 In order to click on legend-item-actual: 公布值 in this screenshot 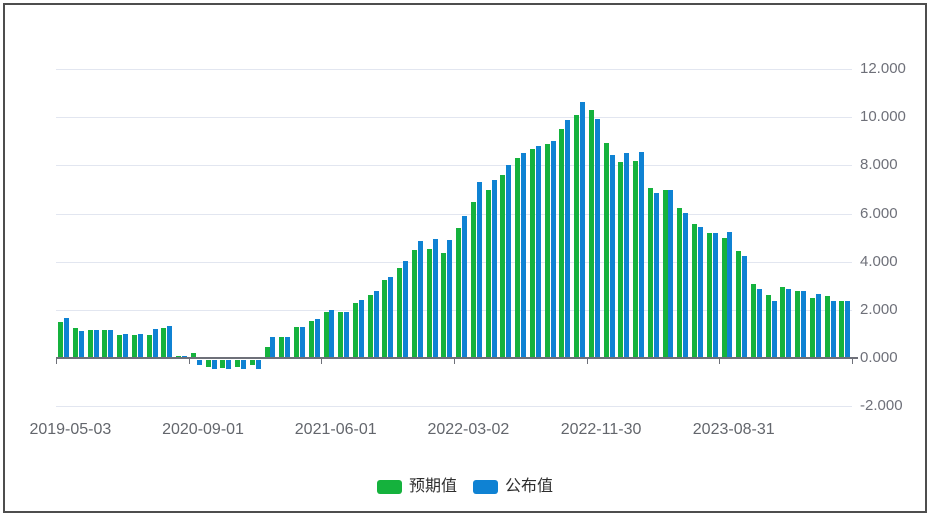, I will do `click(513, 487)`.